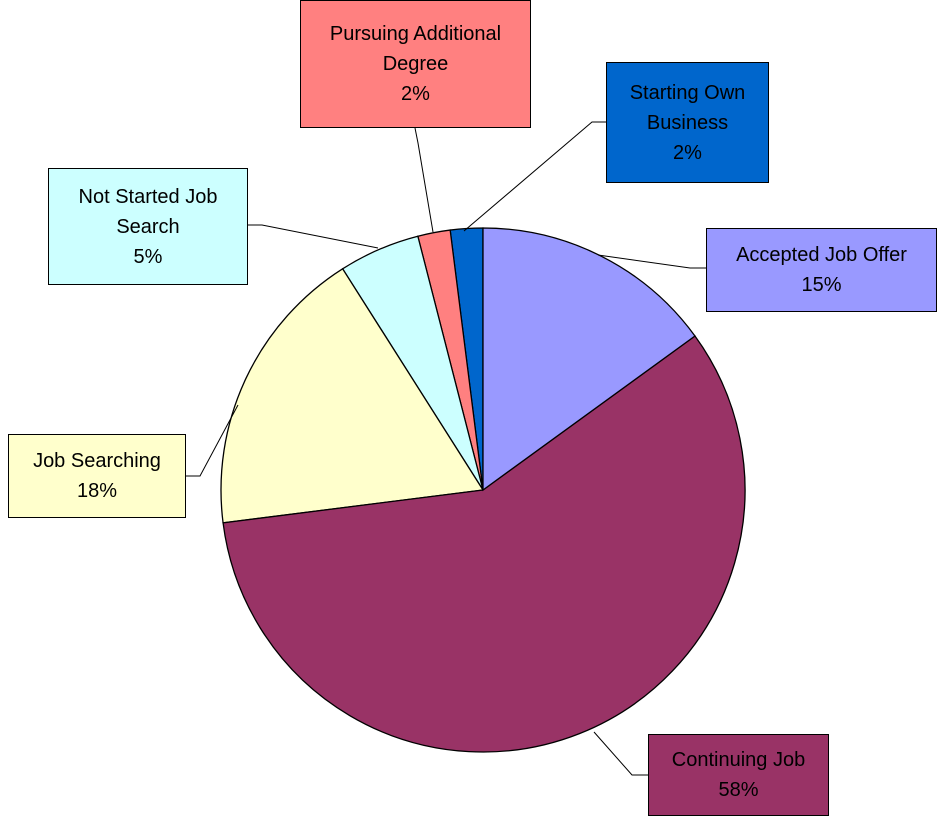 The height and width of the screenshot is (817, 937). What do you see at coordinates (738, 760) in the screenshot?
I see `slice-name: Continuing Job` at bounding box center [738, 760].